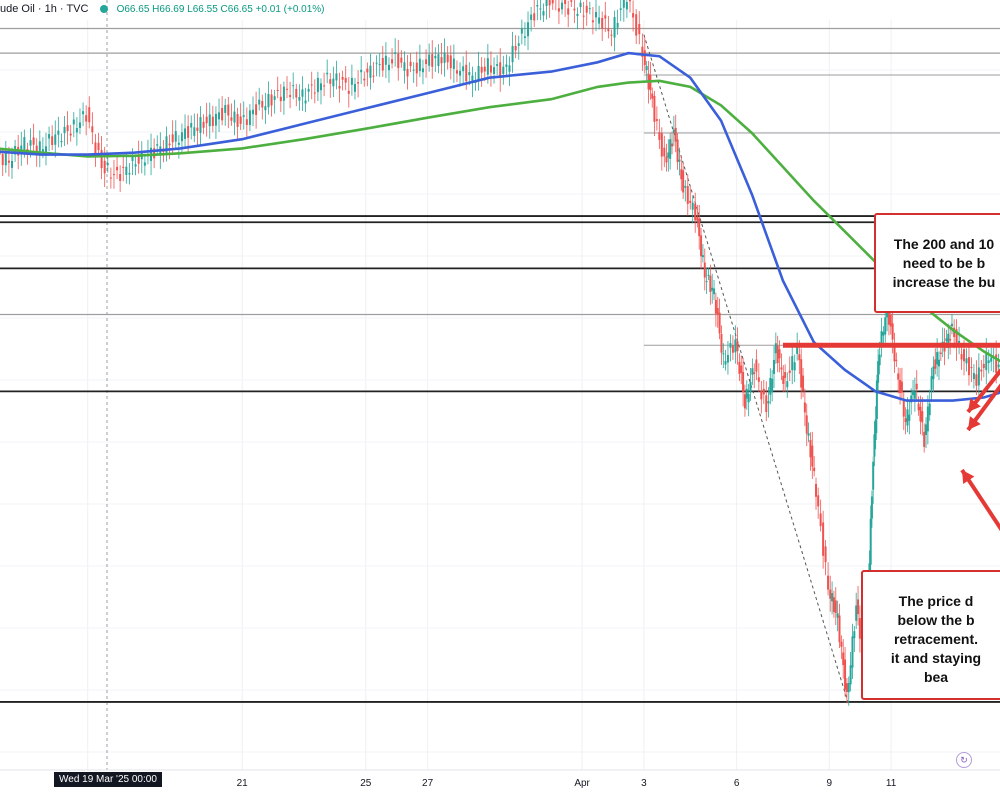 This screenshot has width=1000, height=800. I want to click on replay-icon: ↻, so click(964, 760).